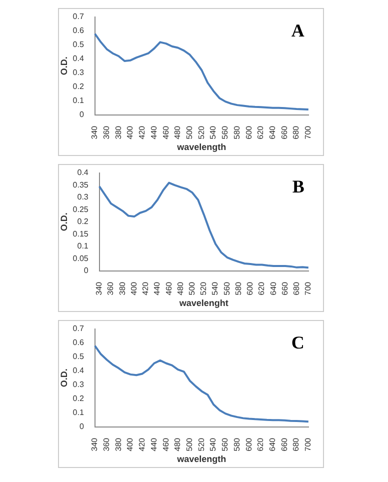 The height and width of the screenshot is (482, 388). What do you see at coordinates (298, 186) in the screenshot?
I see `annotation: B` at bounding box center [298, 186].